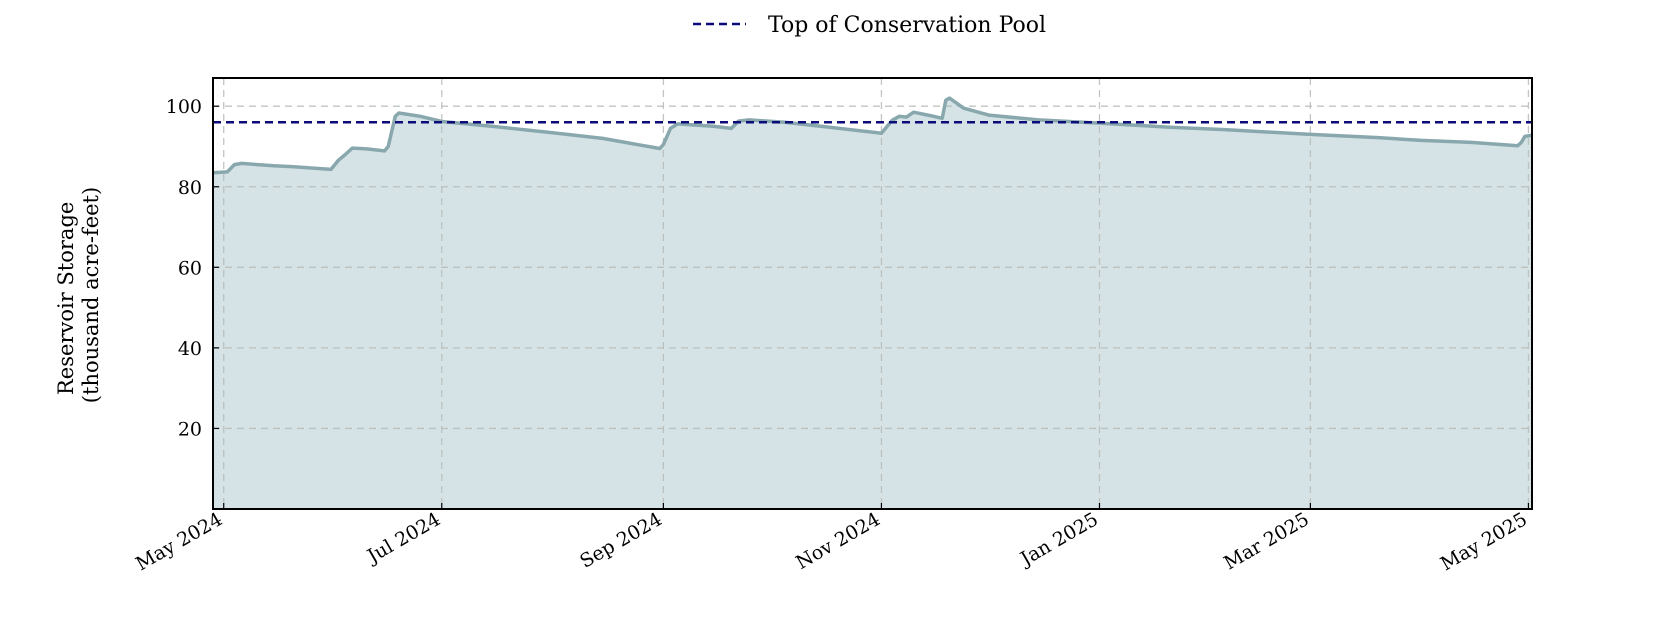 The width and height of the screenshot is (1680, 630). I want to click on y-tick-label: 40, so click(190, 349).